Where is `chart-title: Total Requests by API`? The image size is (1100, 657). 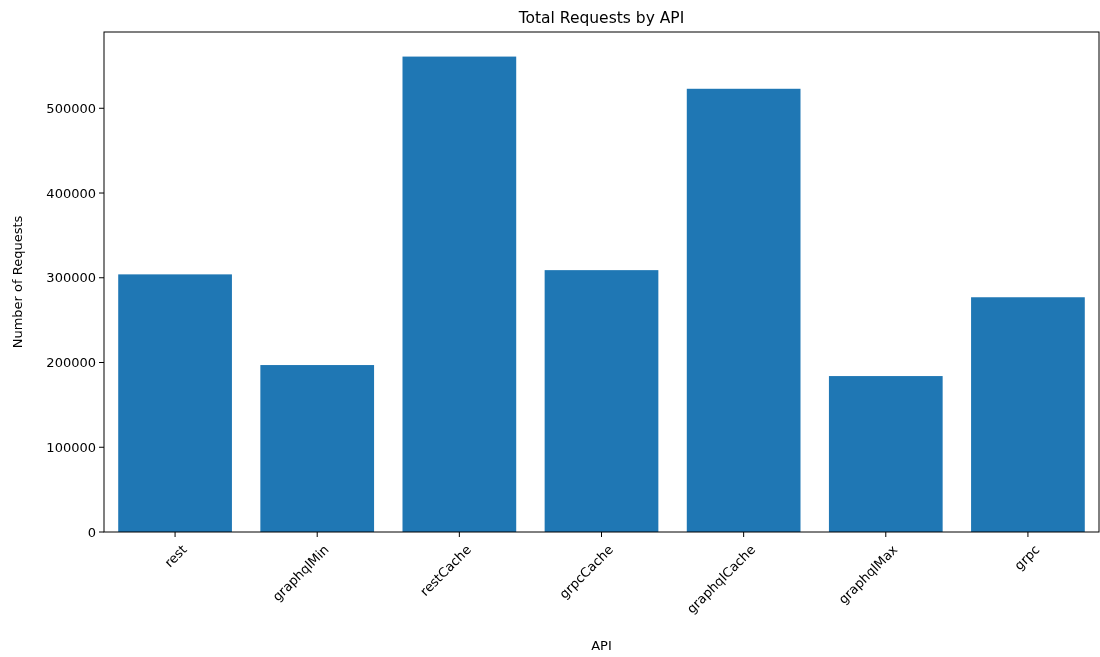 chart-title: Total Requests by API is located at coordinates (601, 18).